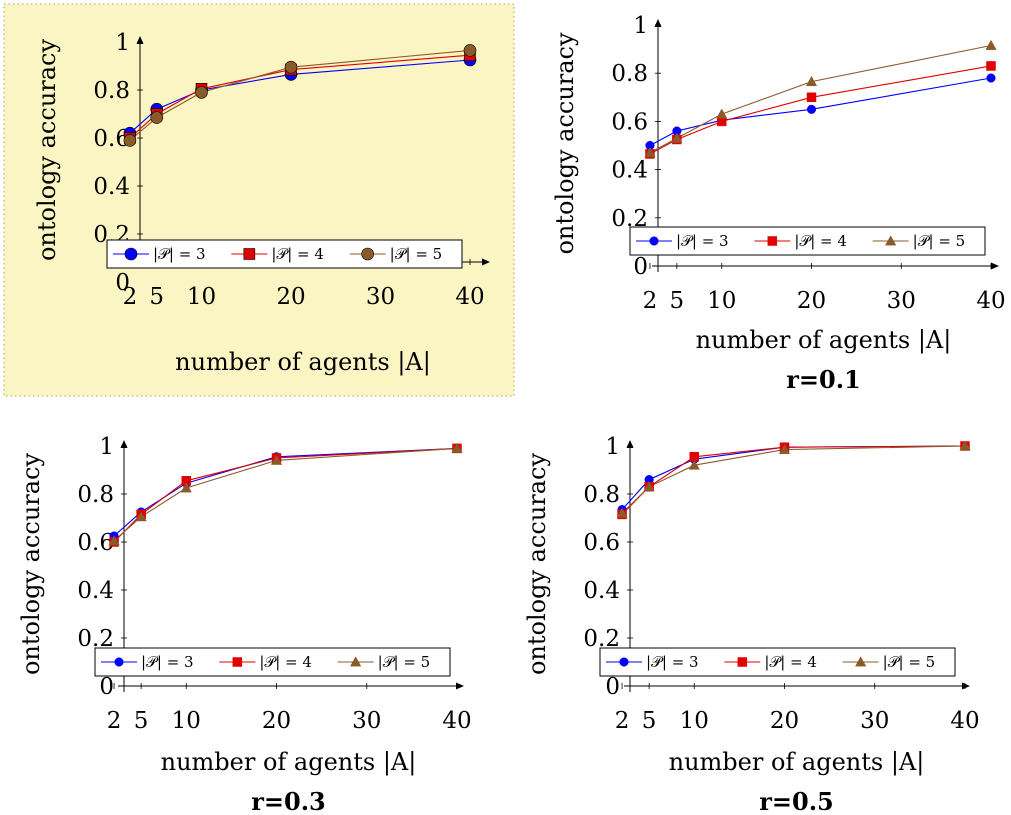 The height and width of the screenshot is (815, 1011). Describe the element at coordinates (811, 109) in the screenshot. I see `data-point-s1` at that location.